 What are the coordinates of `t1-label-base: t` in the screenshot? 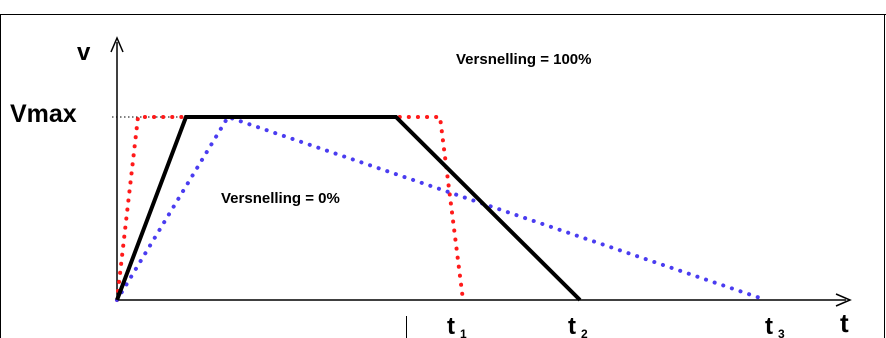 It's located at (451, 325).